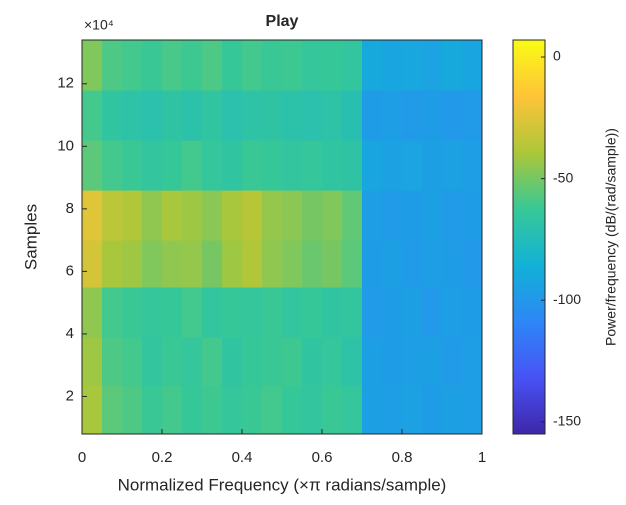 This screenshot has width=626, height=505. I want to click on y-scale-label: ×10⁴, so click(99, 25).